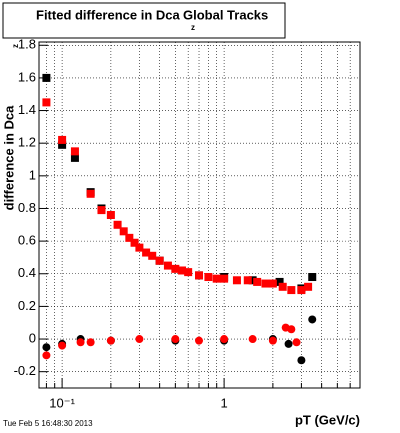 Image resolution: width=400 pixels, height=433 pixels. Describe the element at coordinates (327, 419) in the screenshot. I see `x-axis-label: pT (GeV/c)` at that location.